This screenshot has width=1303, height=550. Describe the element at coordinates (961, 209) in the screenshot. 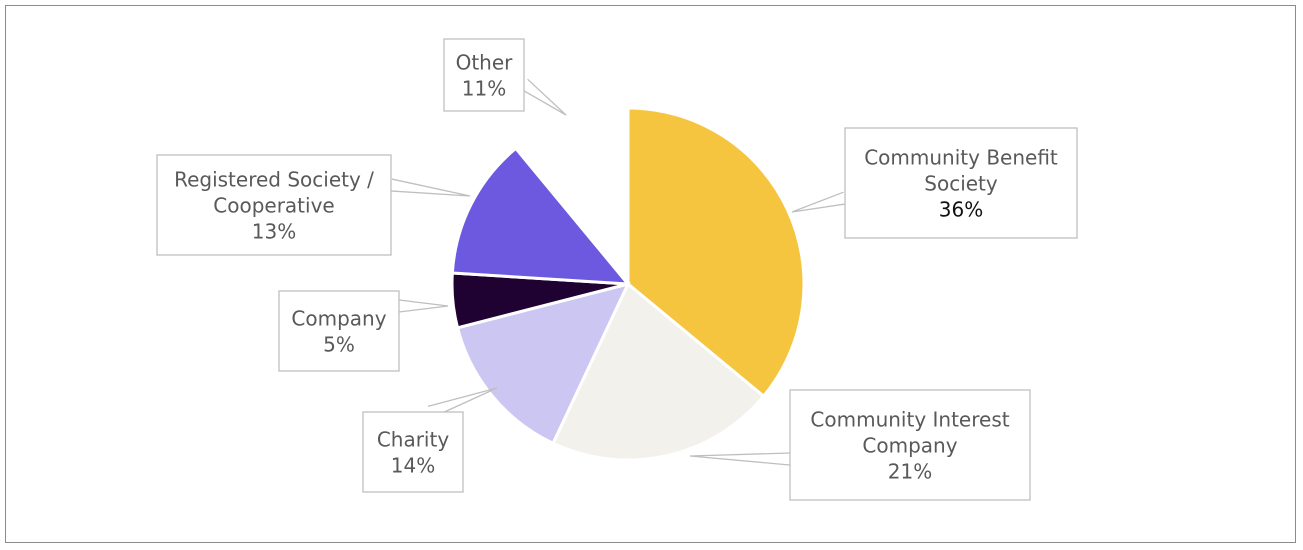

I see `callout-value: 36%` at that location.